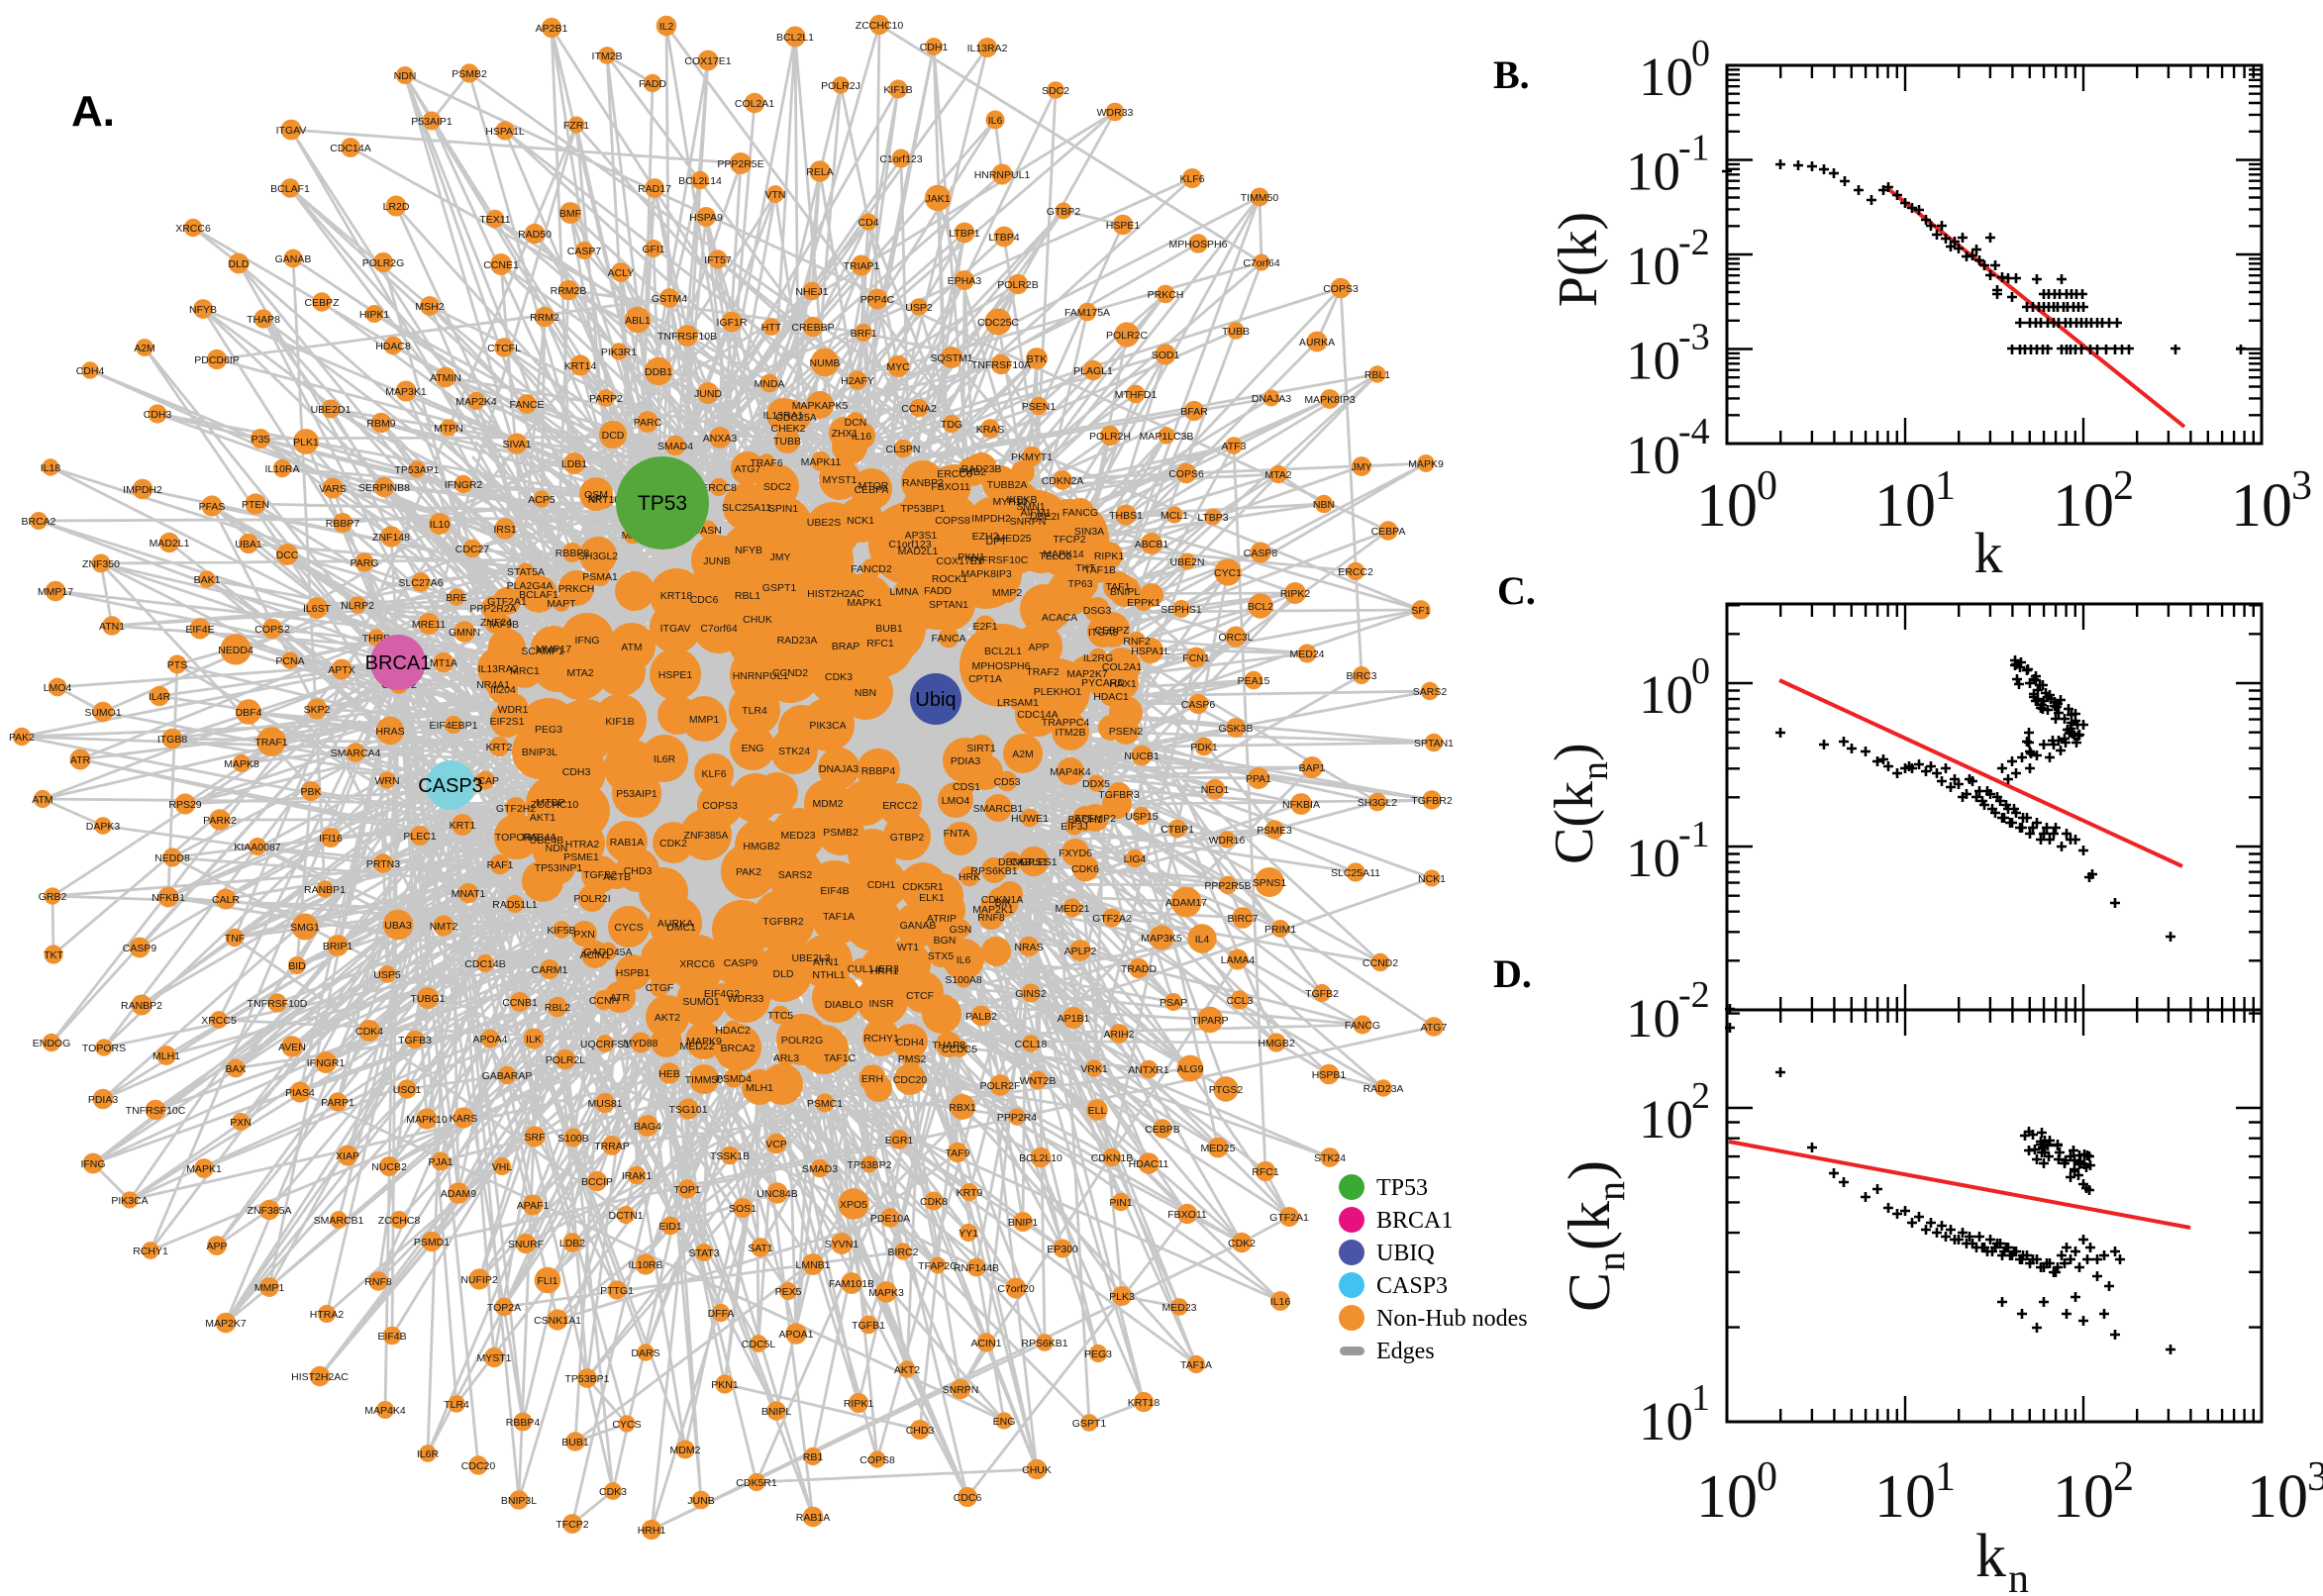 This screenshot has width=2323, height=1596. What do you see at coordinates (490, 1040) in the screenshot?
I see `svg-text: APOA4` at bounding box center [490, 1040].